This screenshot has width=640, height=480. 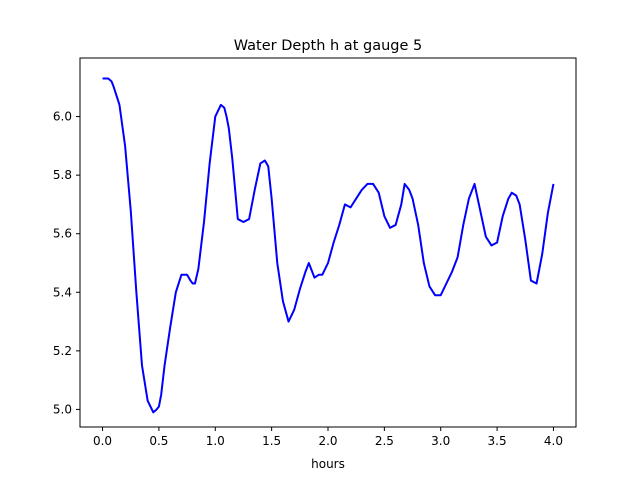 I want to click on y-tick-label: 6.0, so click(x=62, y=117).